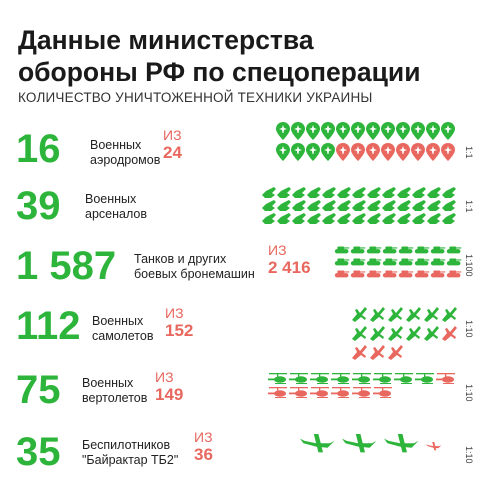  What do you see at coordinates (115, 398) in the screenshot?
I see `helicopters-label-line2: вертолетов` at bounding box center [115, 398].